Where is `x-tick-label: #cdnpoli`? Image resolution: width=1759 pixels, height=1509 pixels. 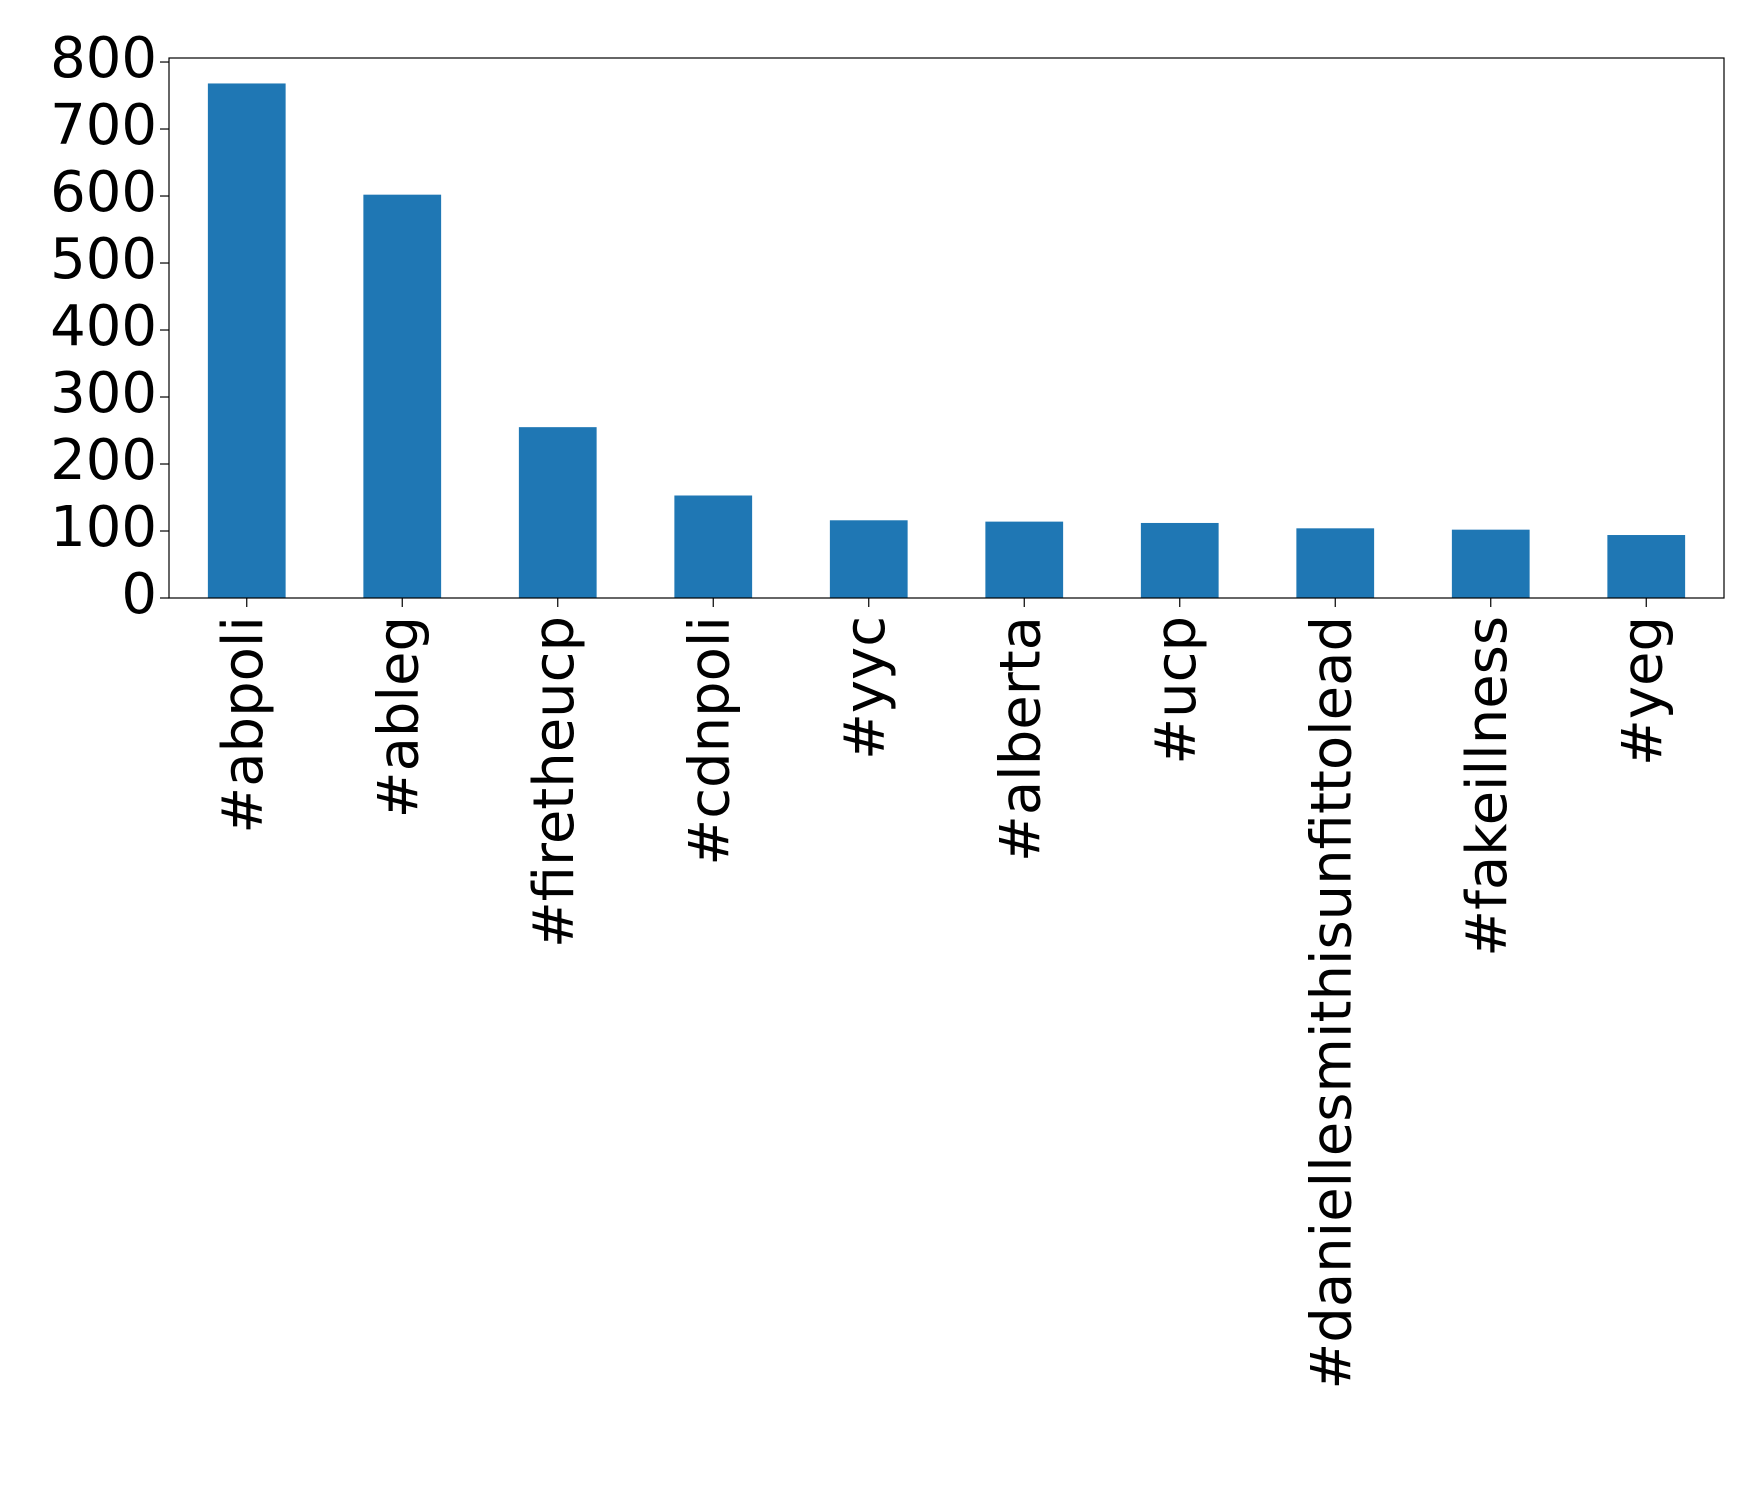
x-tick-label: #cdnpoli is located at coordinates (709, 741).